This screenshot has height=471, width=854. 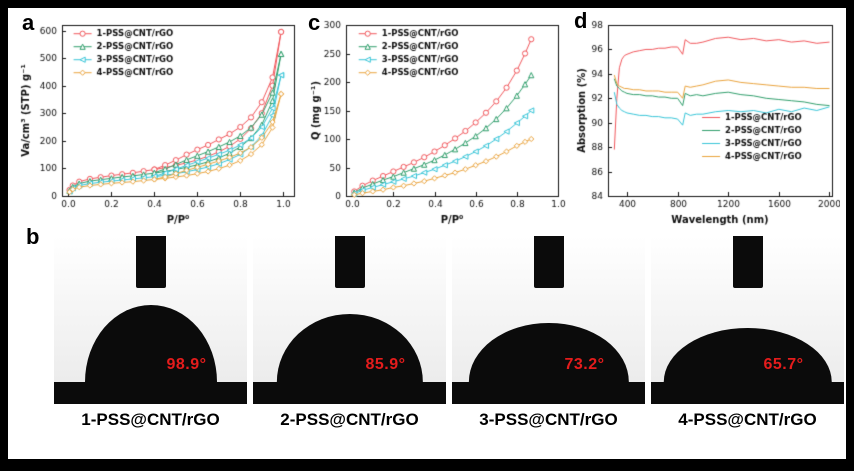 I want to click on contact-angle-cell-2: 85.9° 2-PSS@CNT/rGO, so click(x=349, y=333).